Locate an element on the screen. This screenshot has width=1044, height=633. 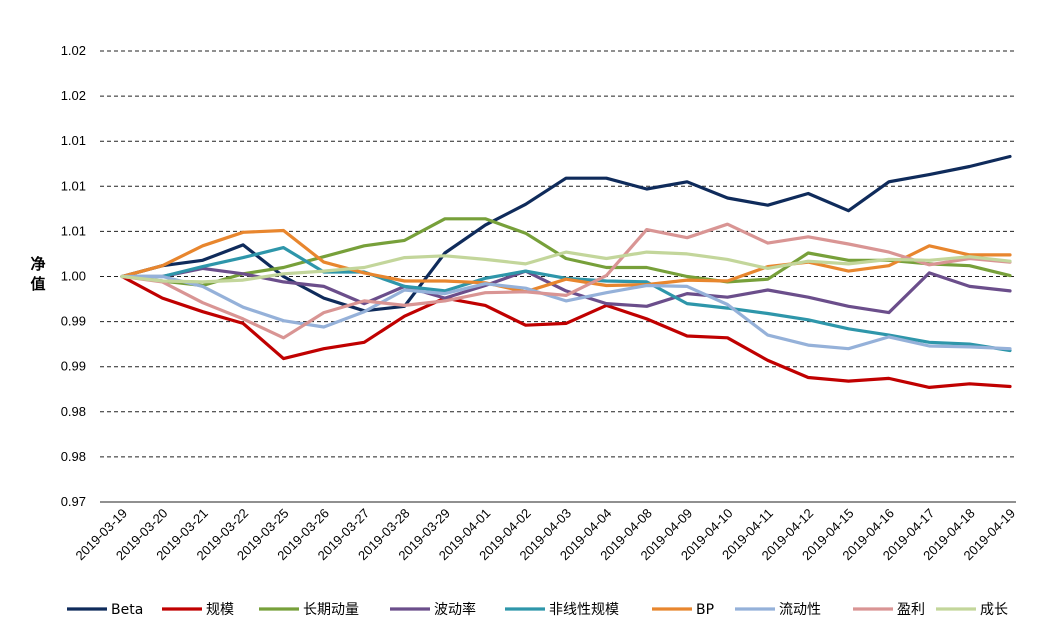
legend-label: BP is located at coordinates (705, 610).